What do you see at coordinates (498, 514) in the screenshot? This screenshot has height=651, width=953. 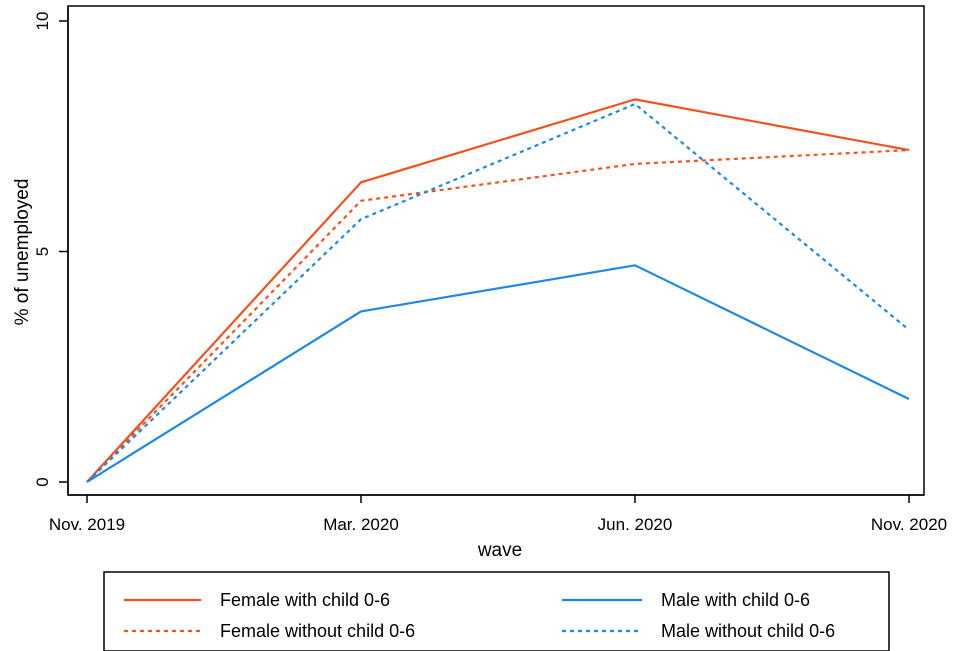 I see `x-axis-ticks: Nov. 2019 Mar. 2020 Jun. 2020 Nov. 2020` at bounding box center [498, 514].